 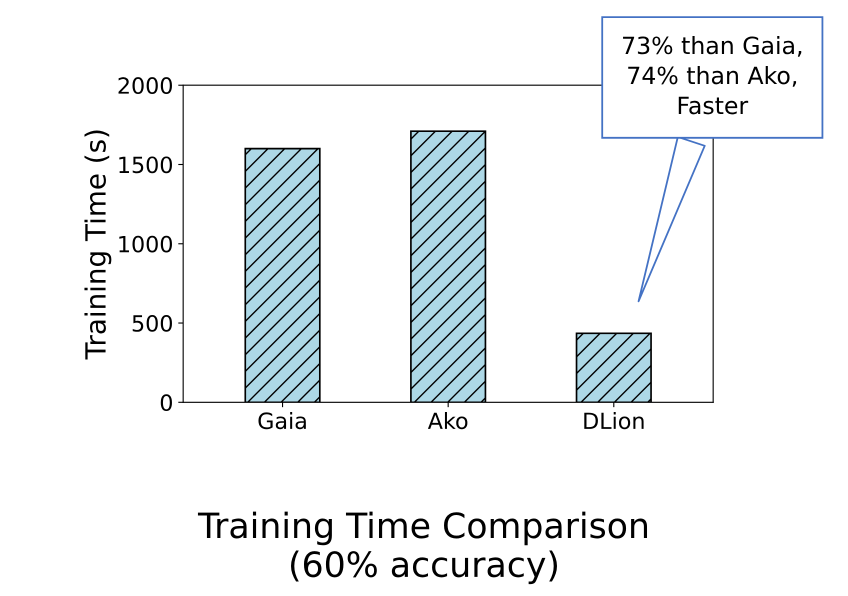 What do you see at coordinates (152, 323) in the screenshot?
I see `y-tick-label: 500` at bounding box center [152, 323].